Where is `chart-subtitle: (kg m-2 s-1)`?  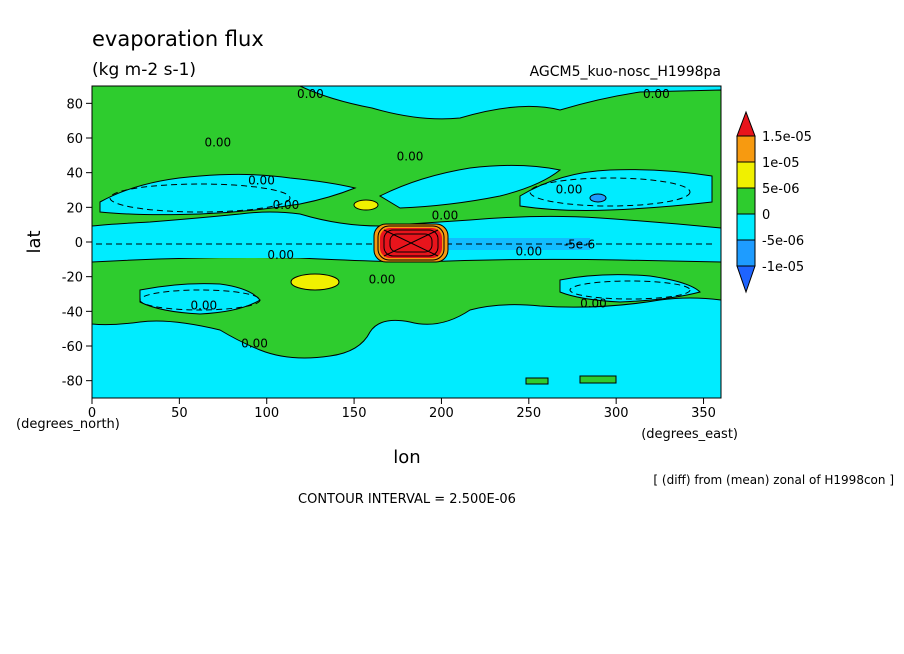 chart-subtitle: (kg m-2 s-1) is located at coordinates (144, 70).